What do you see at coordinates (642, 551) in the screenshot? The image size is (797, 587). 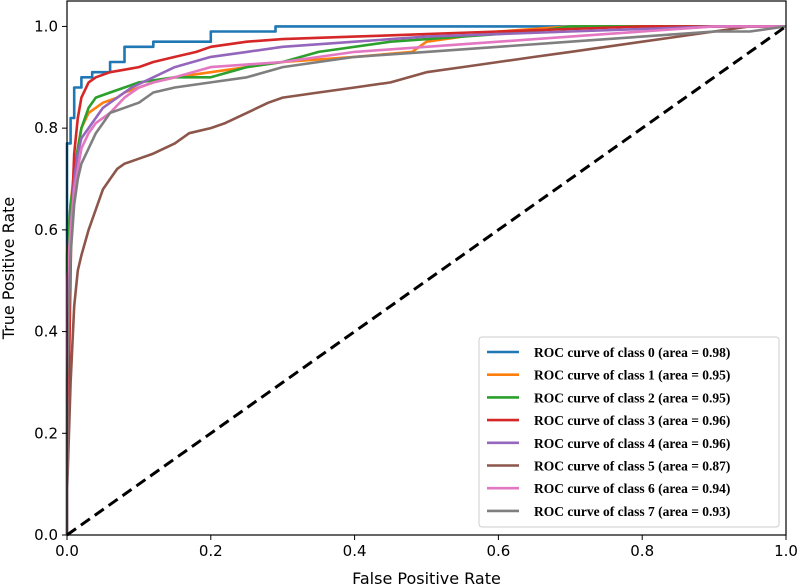 I see `x-tick-label: 0.8` at bounding box center [642, 551].